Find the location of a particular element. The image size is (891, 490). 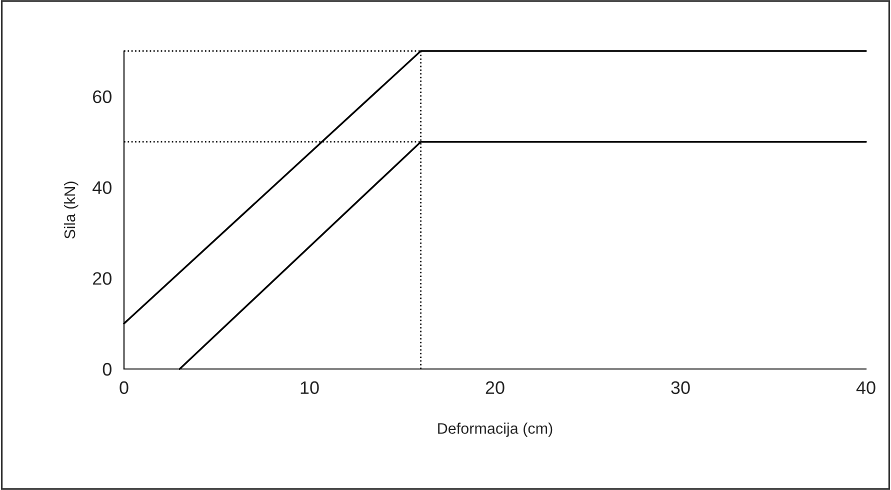

x-tick-label: 20 is located at coordinates (495, 387).